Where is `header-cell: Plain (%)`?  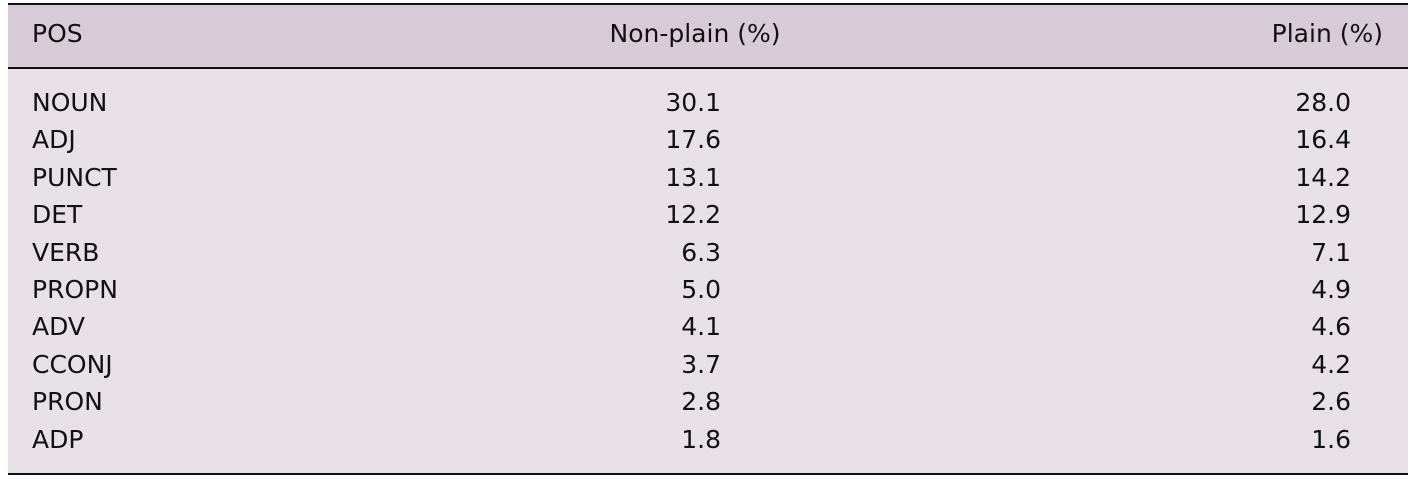
header-cell: Plain (%) is located at coordinates (1327, 33).